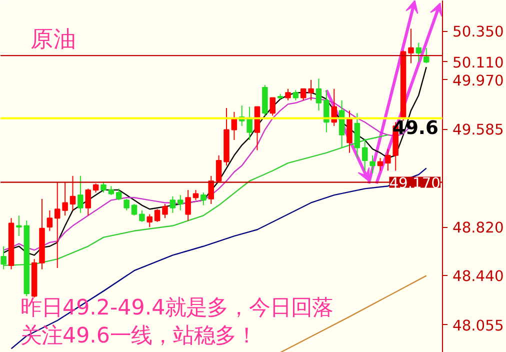  I want to click on y-tick-label: 50.110, so click(478, 63).